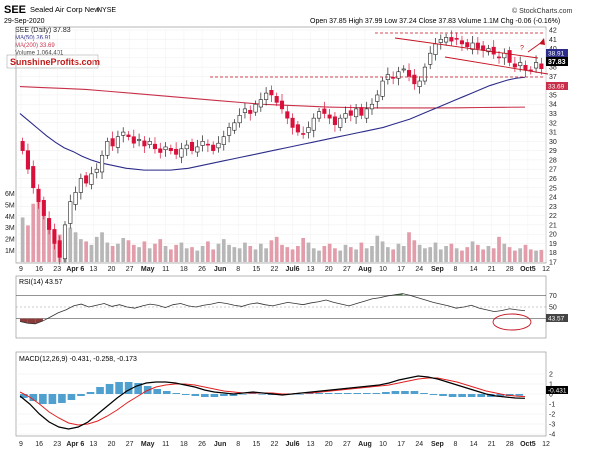 The width and height of the screenshot is (605, 466). I want to click on x-tick-label: 21, so click(492, 269).